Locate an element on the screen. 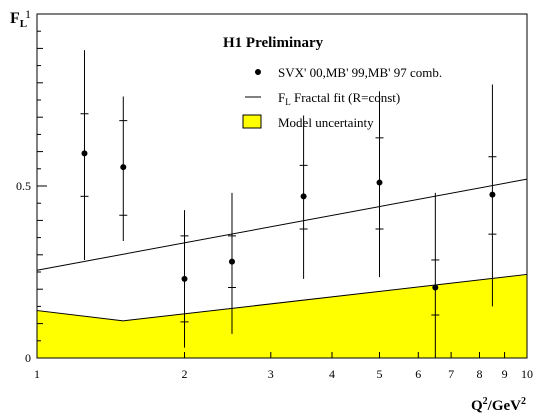 This screenshot has width=545, height=420. legend-fit-label-rest: Fractal fit (R=const) is located at coordinates (346, 97).